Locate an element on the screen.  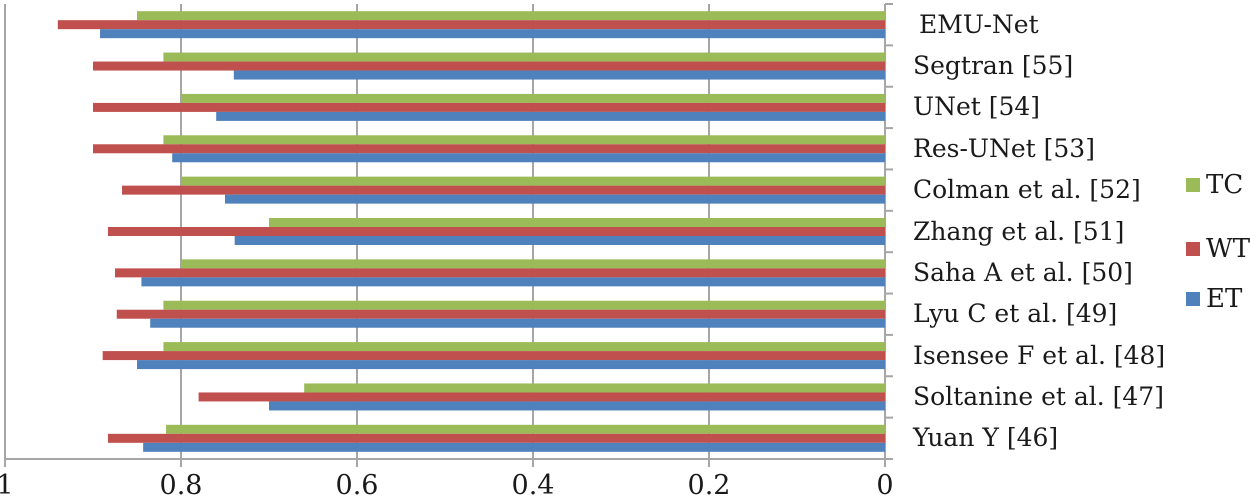
category-label: Colman et al. [52] is located at coordinates (1027, 190).